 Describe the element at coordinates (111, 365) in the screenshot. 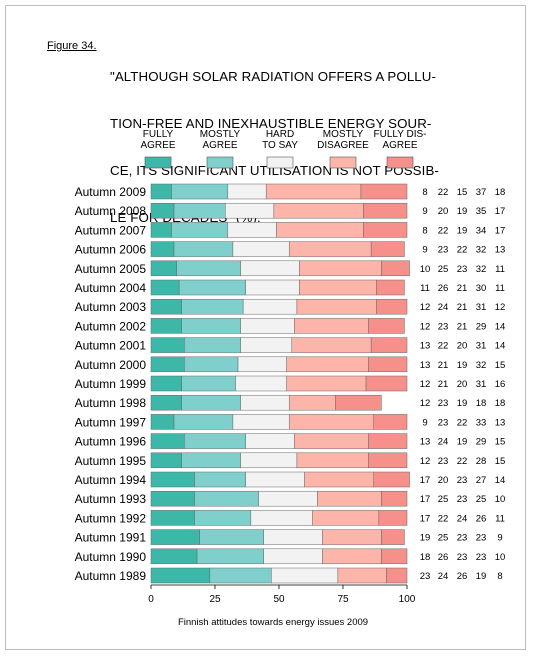

I see `category-label: Autumn 2000` at that location.